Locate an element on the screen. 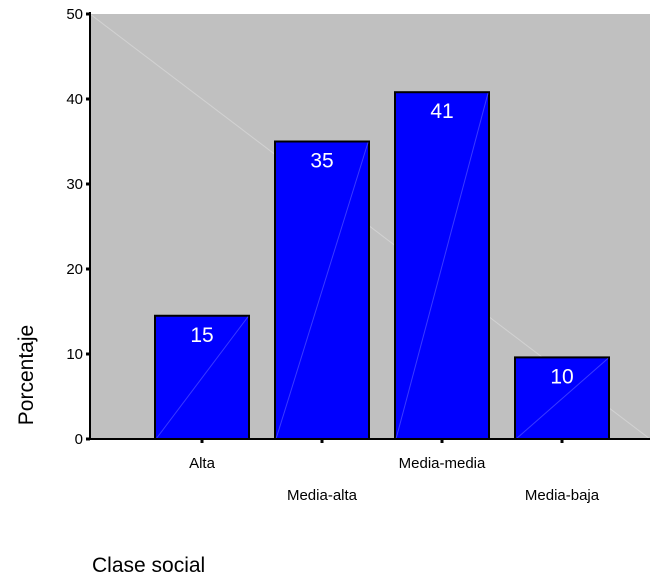 This screenshot has height=578, width=650. y-axis-title: Porcentaje is located at coordinates (26, 375).